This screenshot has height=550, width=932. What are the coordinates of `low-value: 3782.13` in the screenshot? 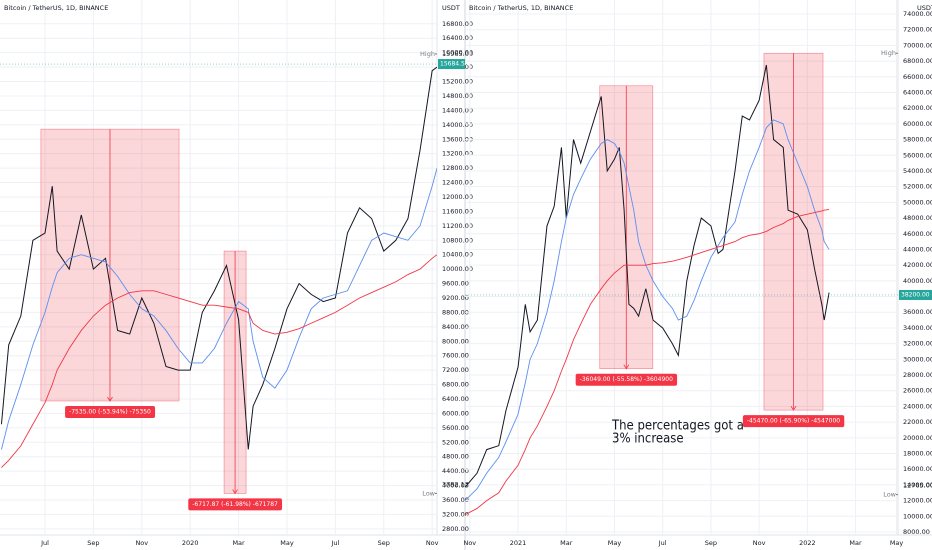 It's located at (455, 484).